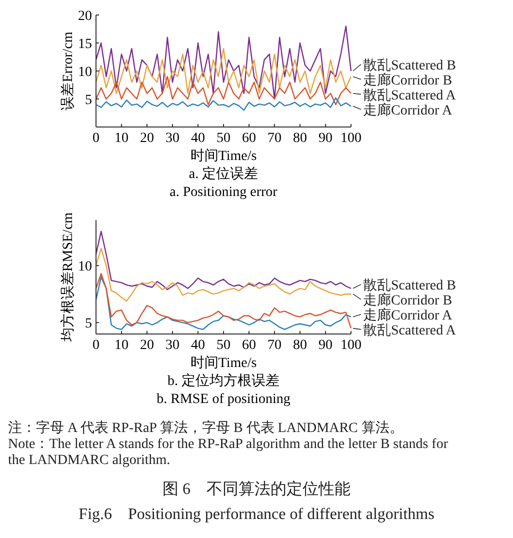  What do you see at coordinates (224, 192) in the screenshot?
I see `text: a. Positioning error` at bounding box center [224, 192].